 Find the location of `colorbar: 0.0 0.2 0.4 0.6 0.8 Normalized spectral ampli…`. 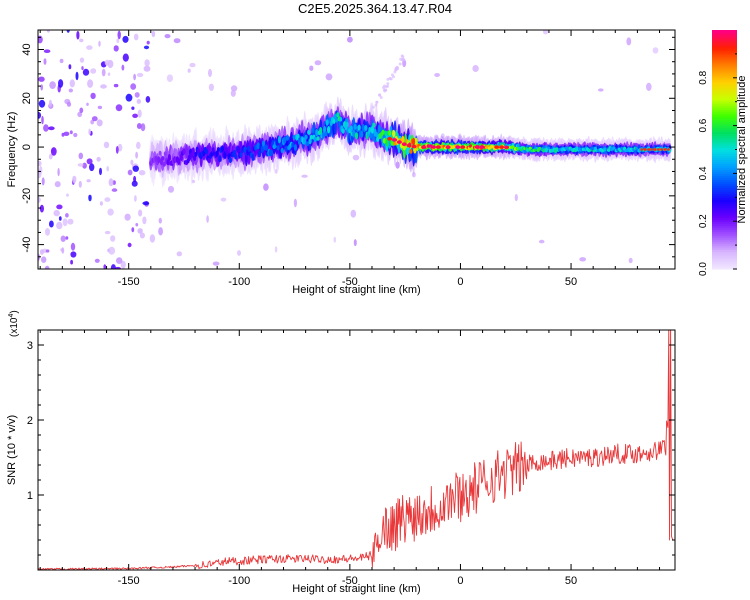

colorbar: 0.0 0.2 0.4 0.6 0.8 Normalized spectral ampli… is located at coordinates (723, 153).